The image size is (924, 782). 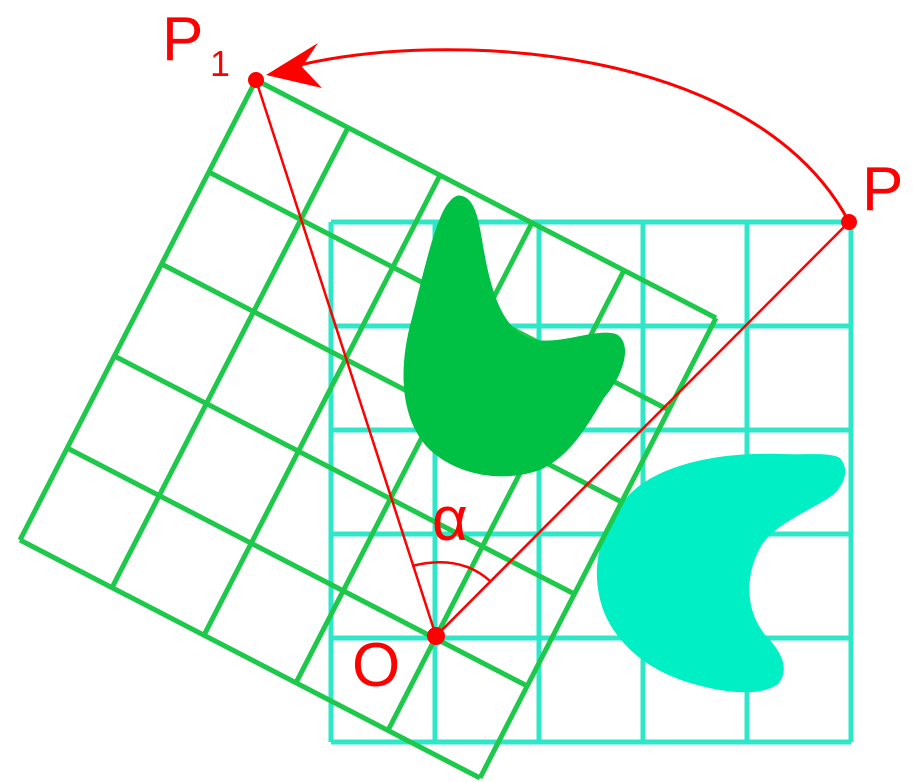 What do you see at coordinates (220, 63) in the screenshot?
I see `label-p1-subscript: 1` at bounding box center [220, 63].